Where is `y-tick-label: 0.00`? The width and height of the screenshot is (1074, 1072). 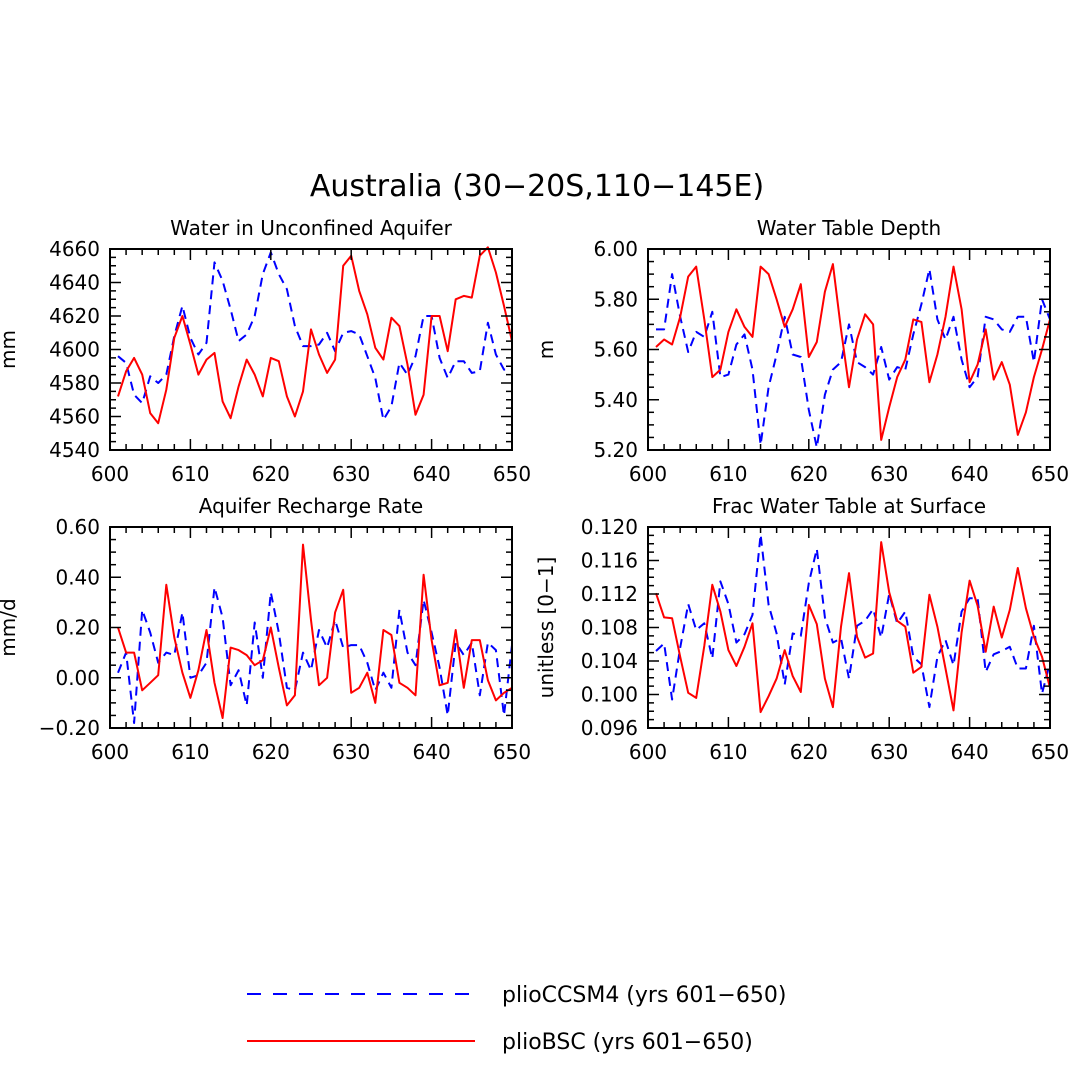 y-tick-label: 0.00 is located at coordinates (77, 678).